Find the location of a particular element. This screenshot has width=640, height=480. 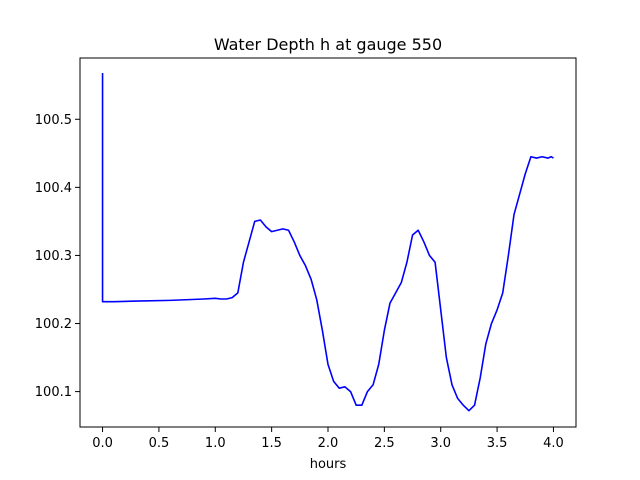

x-tick-label: 3.5 is located at coordinates (497, 443).